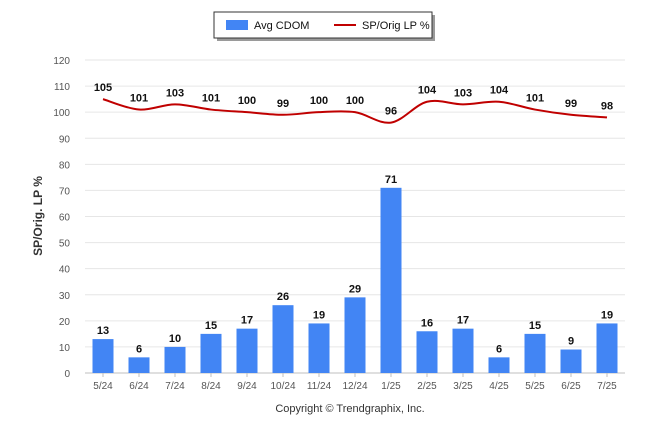  What do you see at coordinates (281, 26) in the screenshot?
I see `legend-bar-label: Avg CDOM` at bounding box center [281, 26].